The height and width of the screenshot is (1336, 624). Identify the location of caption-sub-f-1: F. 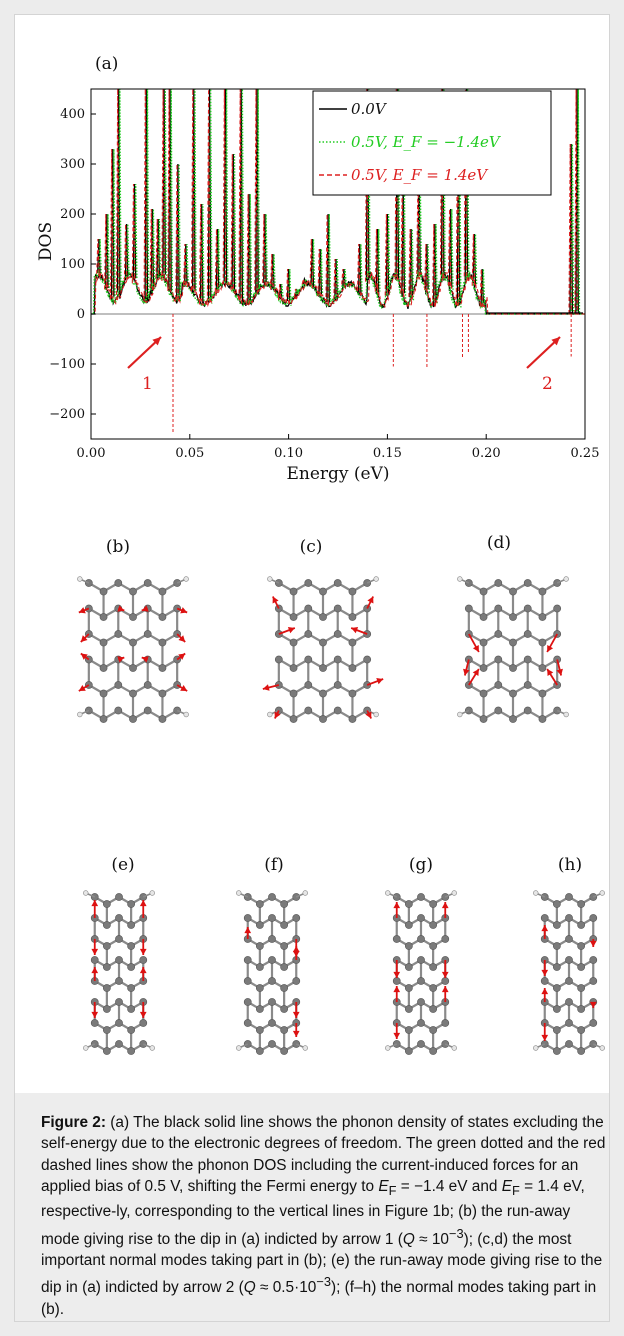
(392, 1190).